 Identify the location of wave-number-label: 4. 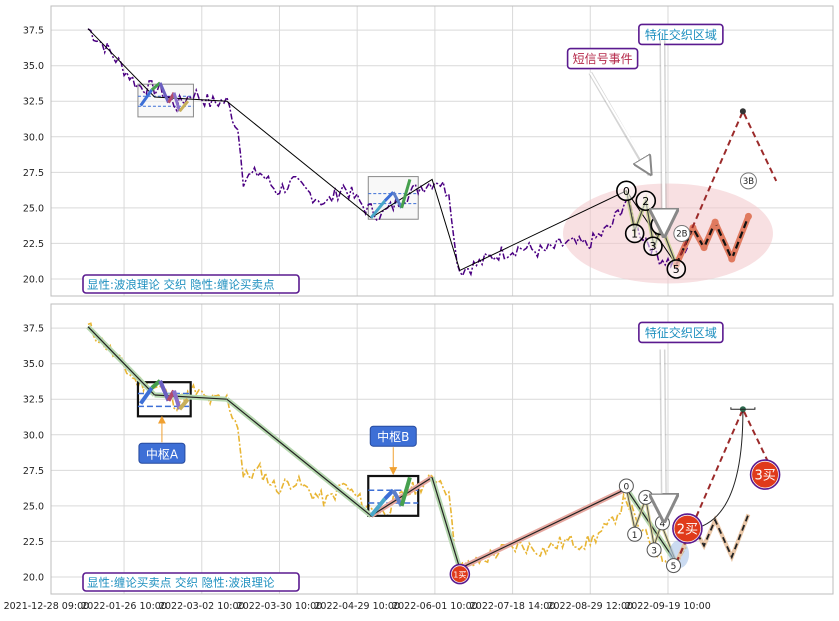
(663, 524).